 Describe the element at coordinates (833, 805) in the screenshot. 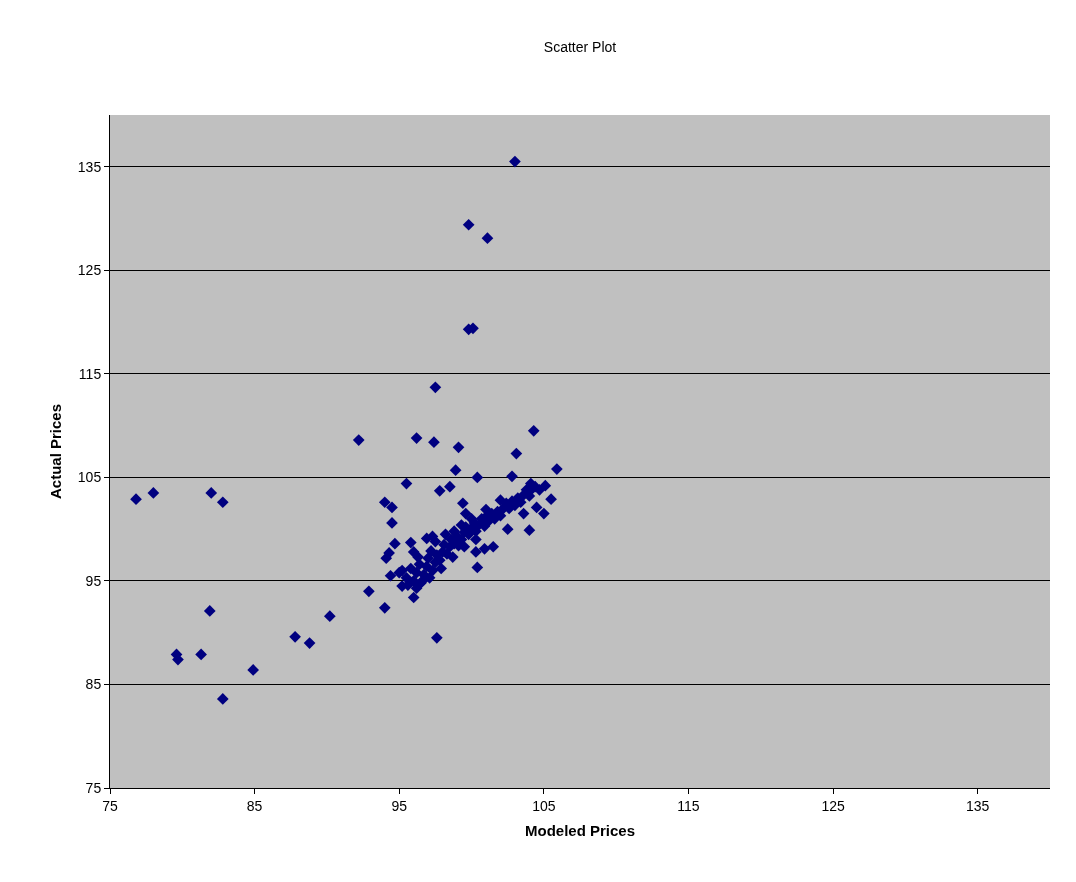

I see `x-tick-label: 125` at that location.